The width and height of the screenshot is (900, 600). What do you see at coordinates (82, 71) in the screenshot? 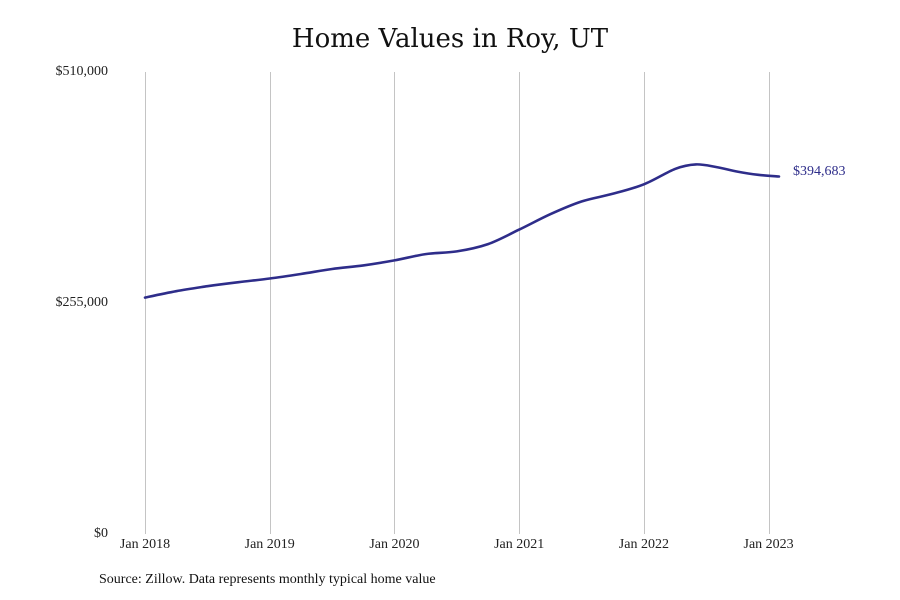
I see `y-tick-label: $510,000` at bounding box center [82, 71].